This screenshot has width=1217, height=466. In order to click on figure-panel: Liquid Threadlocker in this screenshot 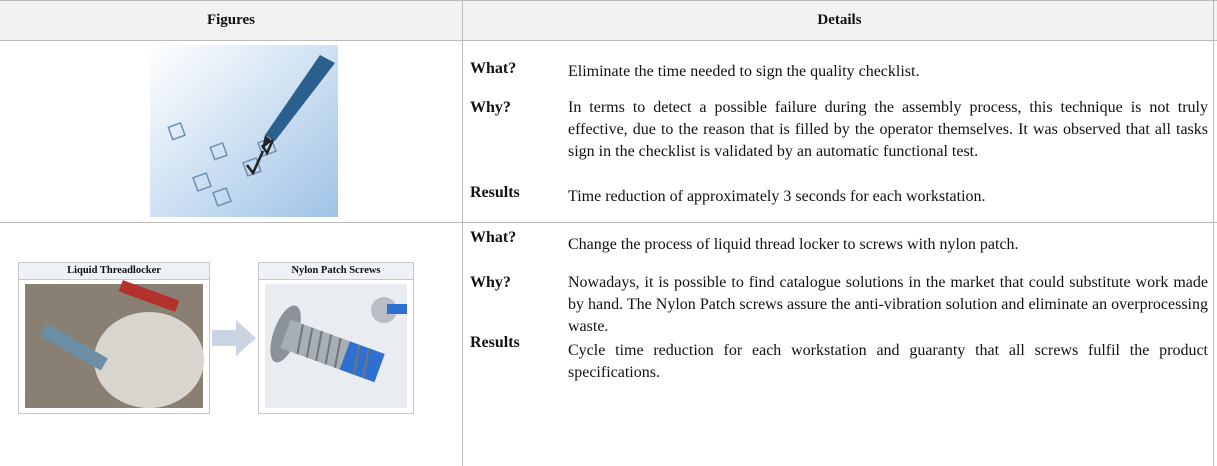, I will do `click(114, 338)`.